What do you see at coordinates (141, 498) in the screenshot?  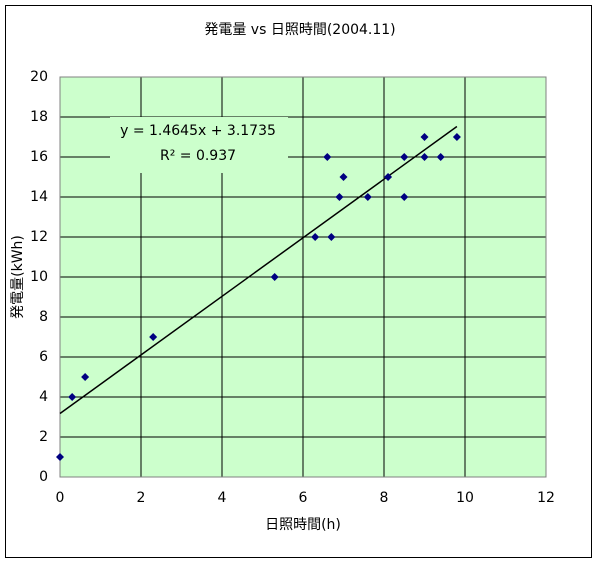 I see `x-tick-label: 2` at bounding box center [141, 498].